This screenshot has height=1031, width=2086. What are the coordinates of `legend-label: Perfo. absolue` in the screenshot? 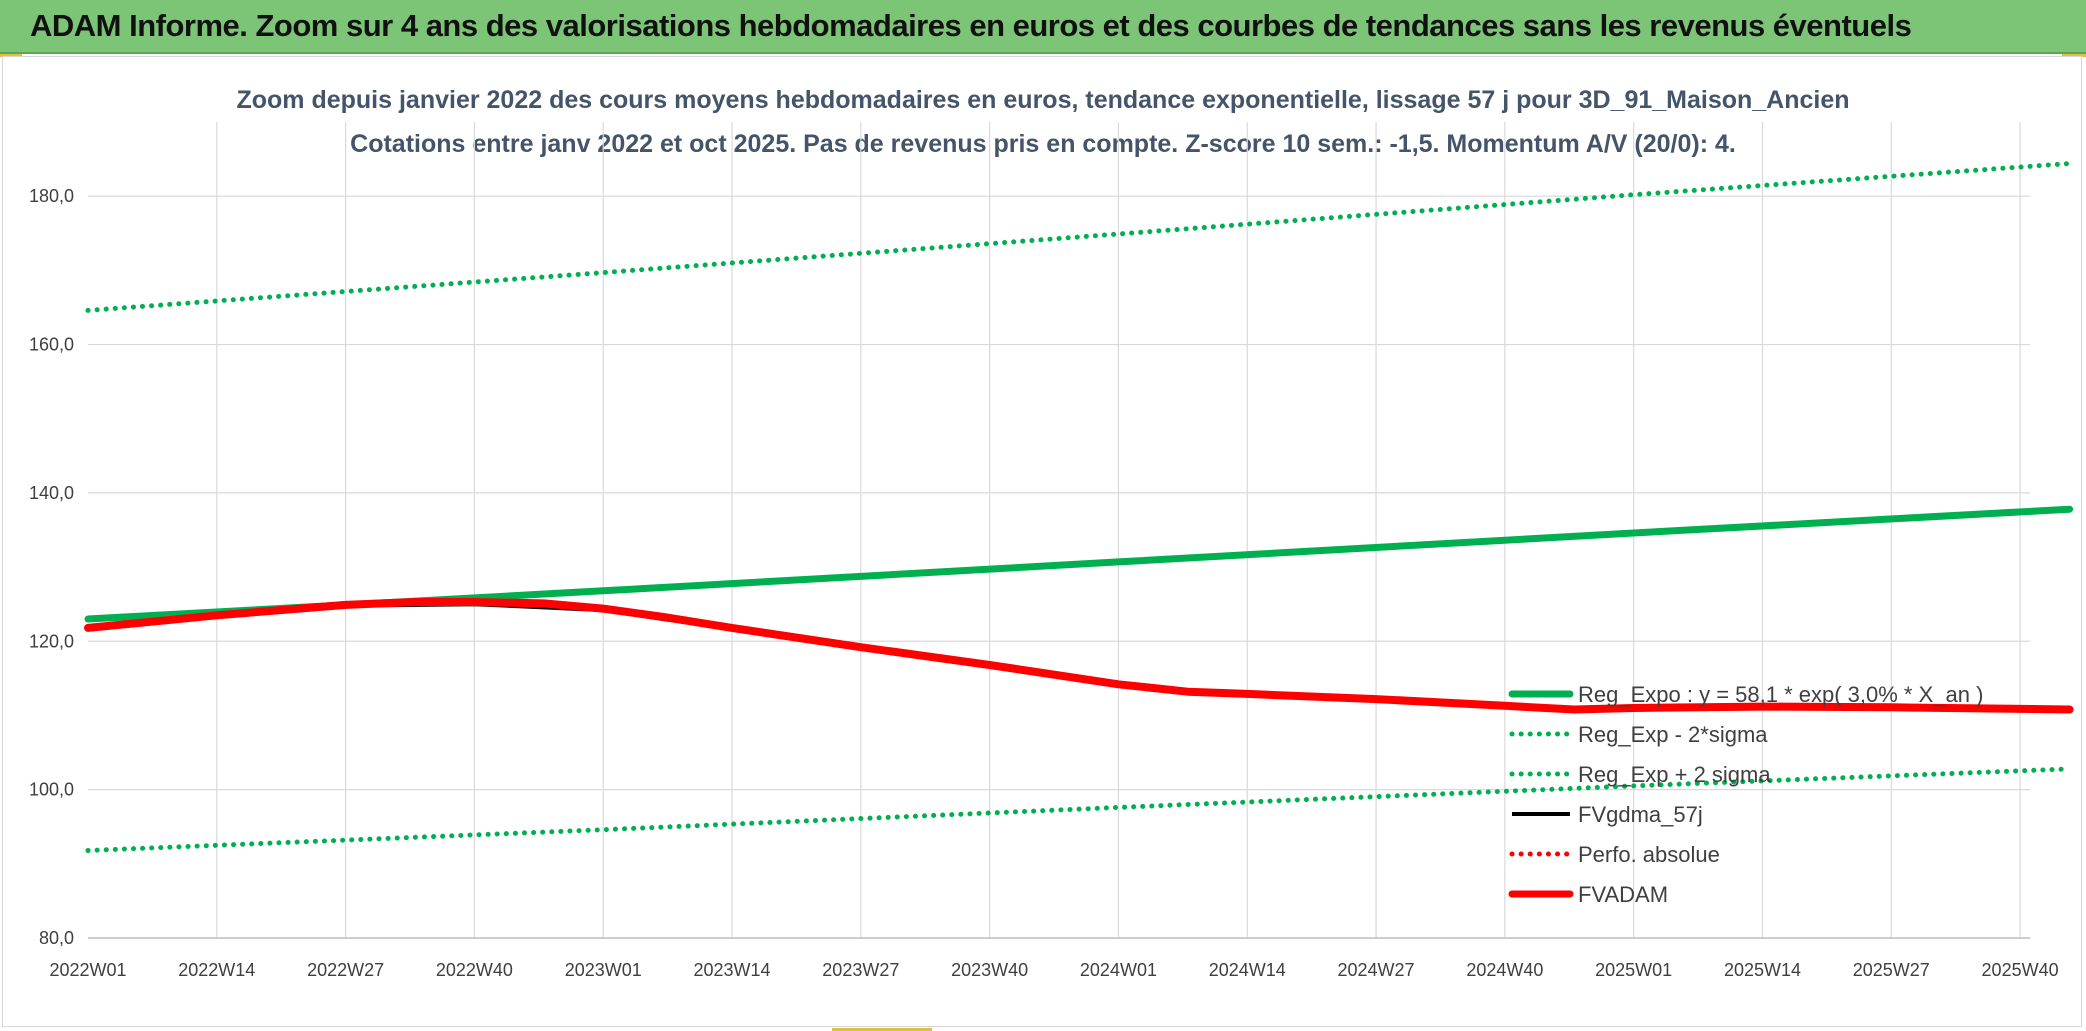 It's located at (1649, 854).